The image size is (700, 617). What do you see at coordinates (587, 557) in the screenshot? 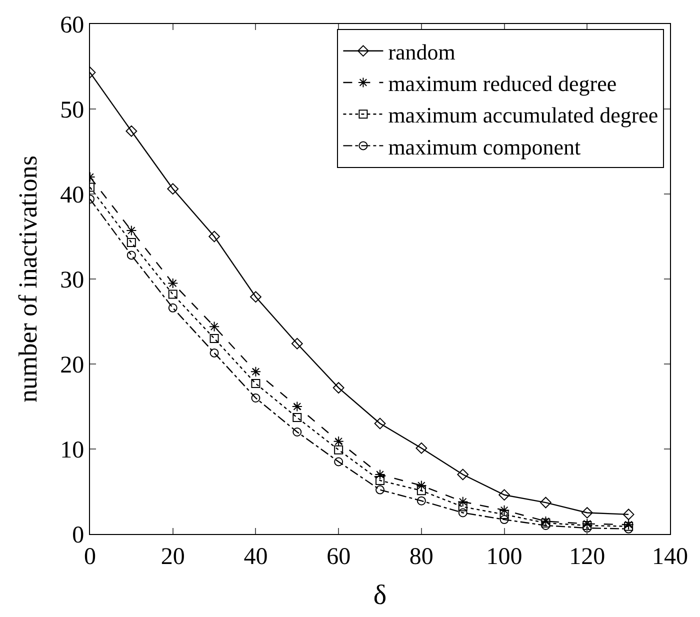
I see `x-tick-label: 120` at bounding box center [587, 557].